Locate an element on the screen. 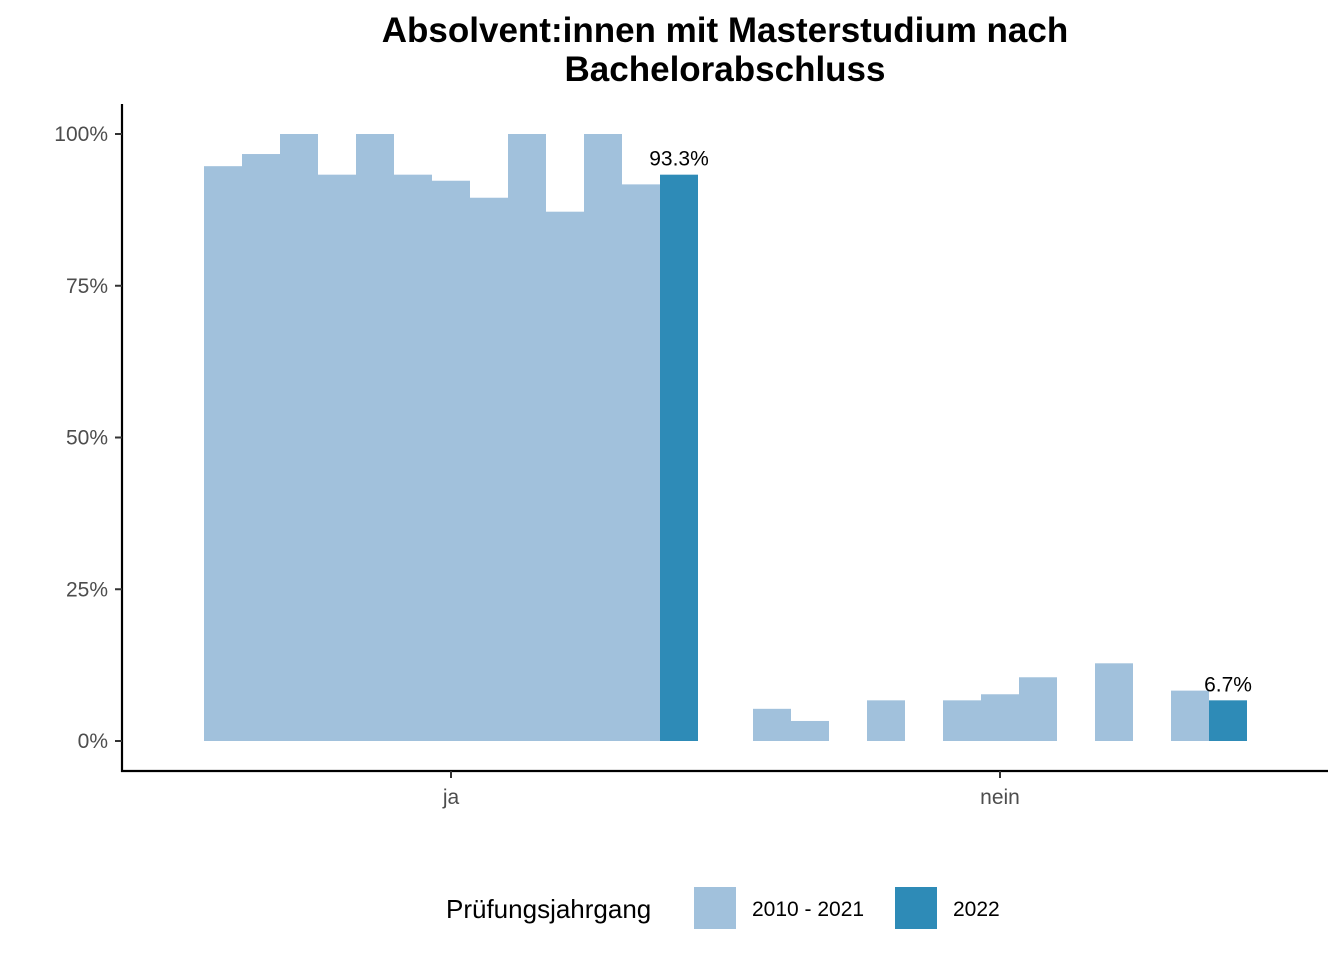  y-tick-label-50: 50% is located at coordinates (87, 438).